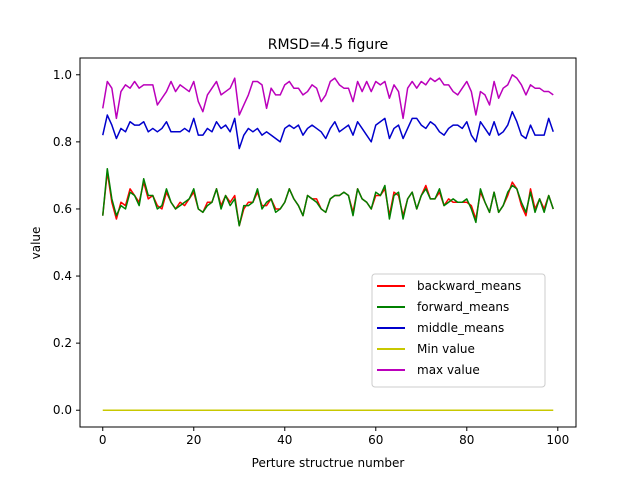 The height and width of the screenshot is (480, 640). Describe the element at coordinates (103, 440) in the screenshot. I see `x-tick-label: 0` at that location.